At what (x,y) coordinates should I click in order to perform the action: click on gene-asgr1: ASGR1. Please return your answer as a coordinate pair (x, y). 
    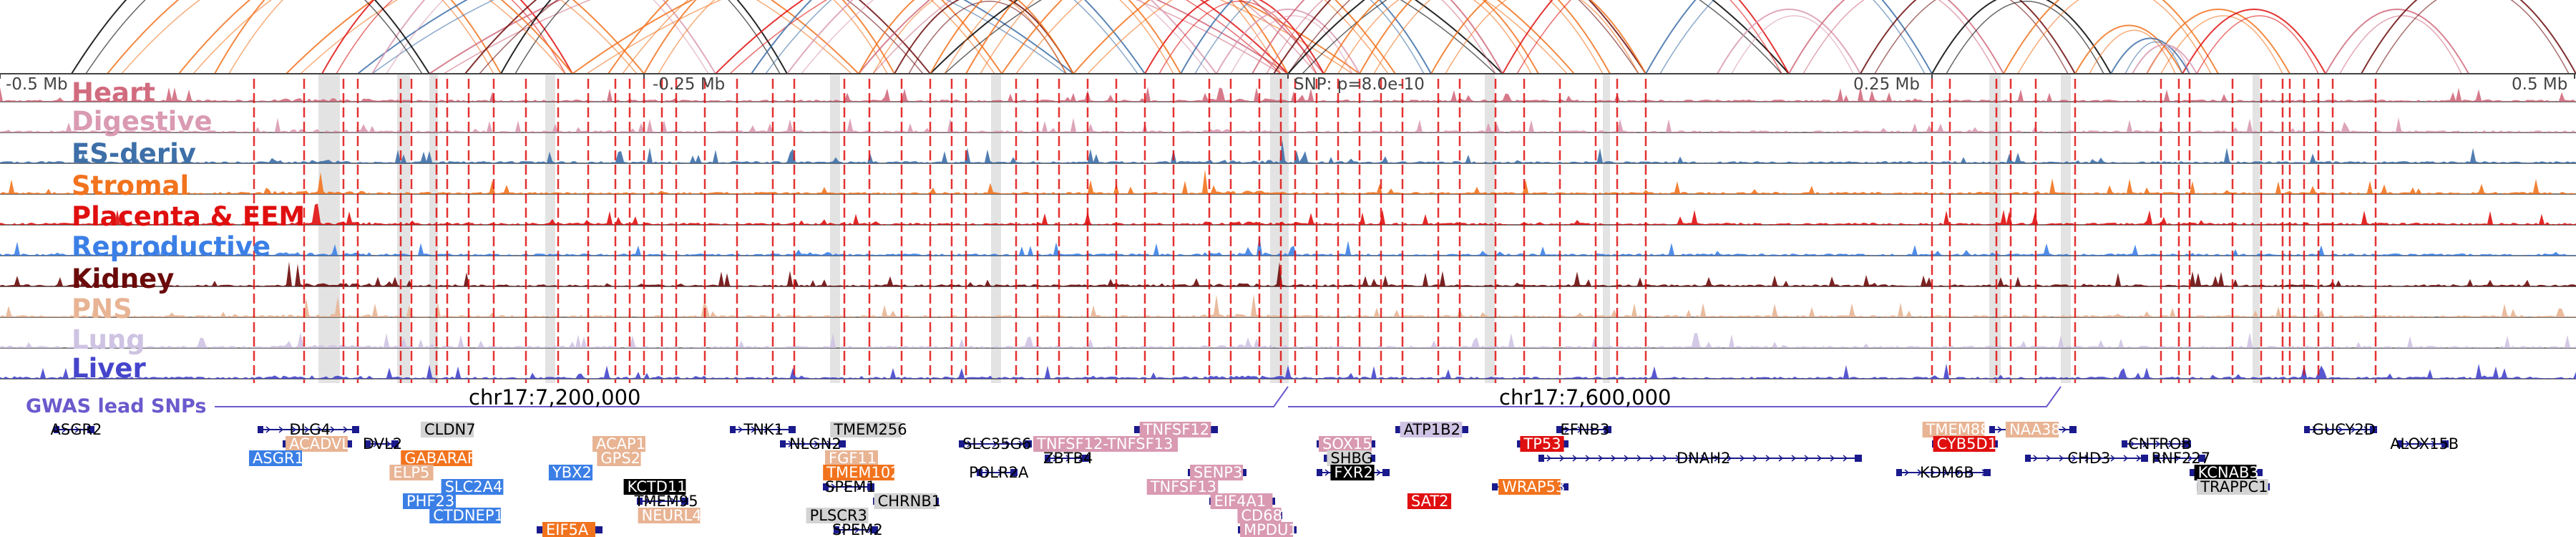
    Looking at the image, I should click on (276, 458).